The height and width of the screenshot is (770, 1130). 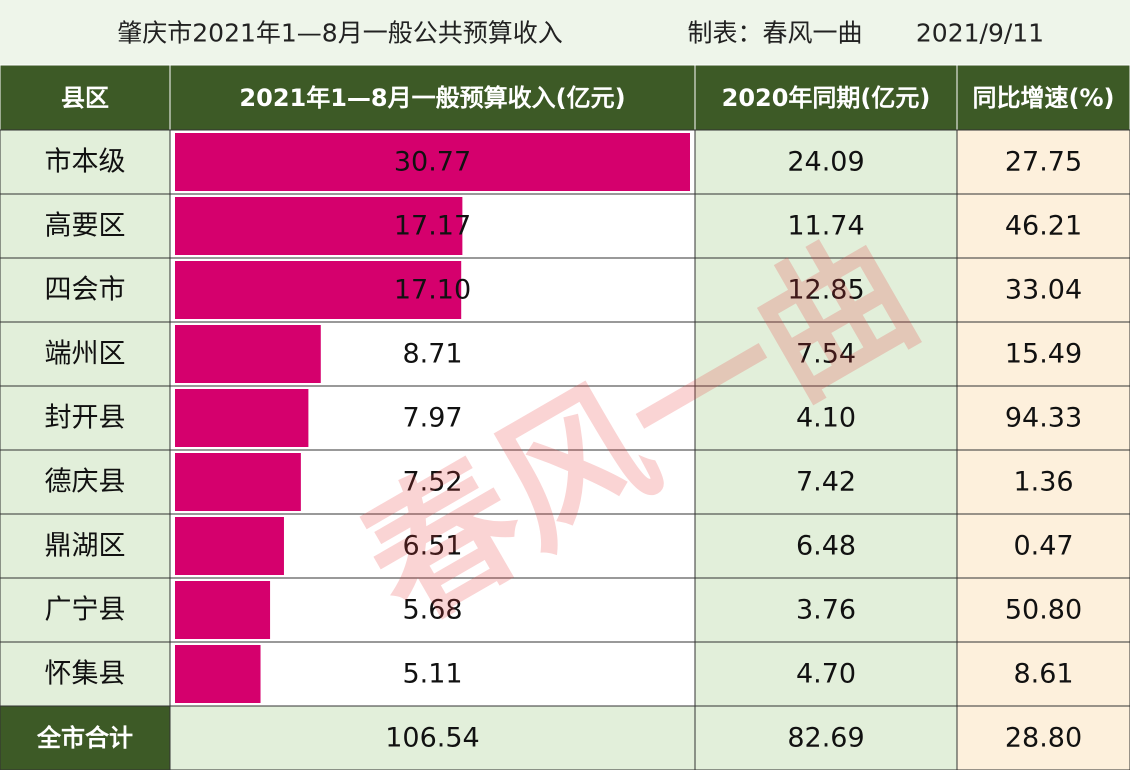 I want to click on cell-text: 17.10, so click(x=432, y=290).